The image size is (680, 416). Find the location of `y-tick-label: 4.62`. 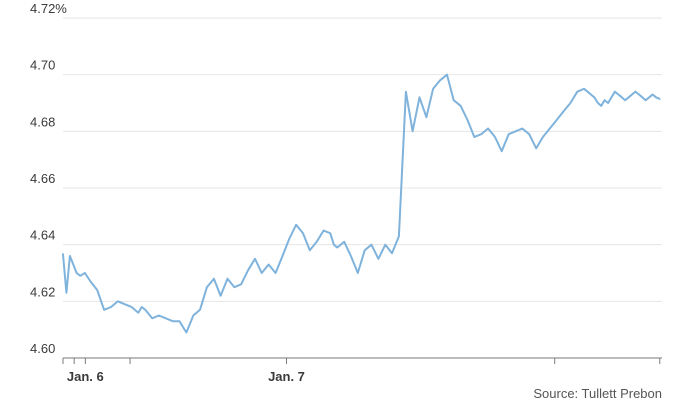

y-tick-label: 4.62 is located at coordinates (42, 291).